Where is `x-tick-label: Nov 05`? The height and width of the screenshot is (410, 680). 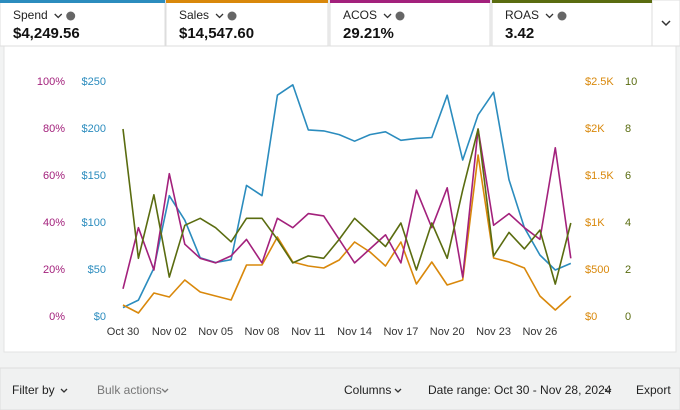
x-tick-label: Nov 05 is located at coordinates (215, 332).